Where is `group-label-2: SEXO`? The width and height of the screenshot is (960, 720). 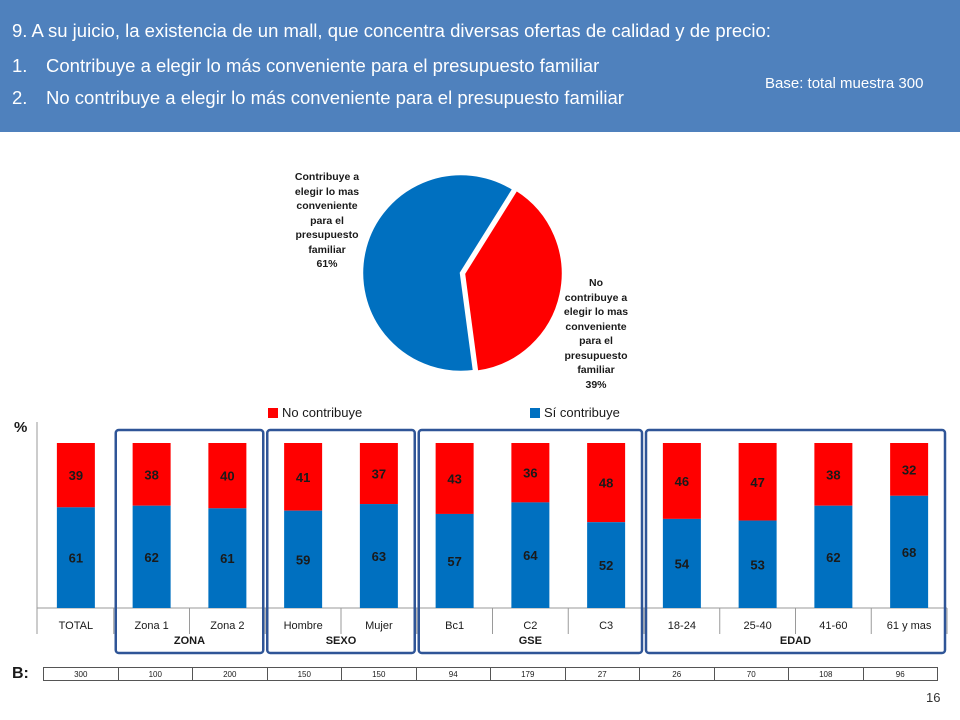
group-label-2: SEXO is located at coordinates (341, 641).